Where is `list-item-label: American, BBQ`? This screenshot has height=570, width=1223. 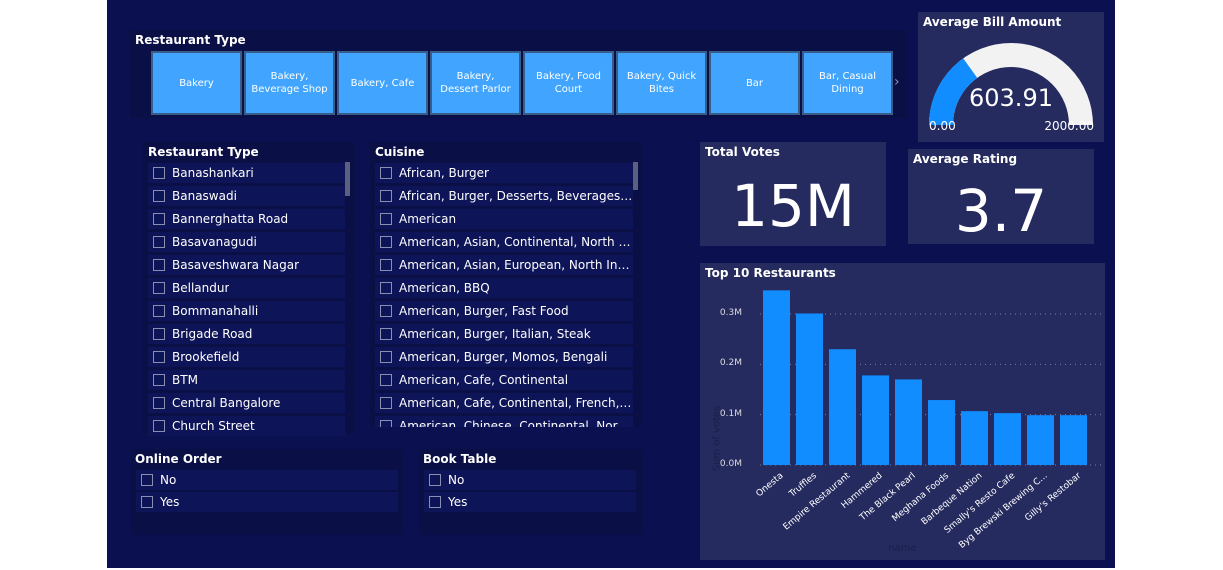
list-item-label: American, BBQ is located at coordinates (444, 288).